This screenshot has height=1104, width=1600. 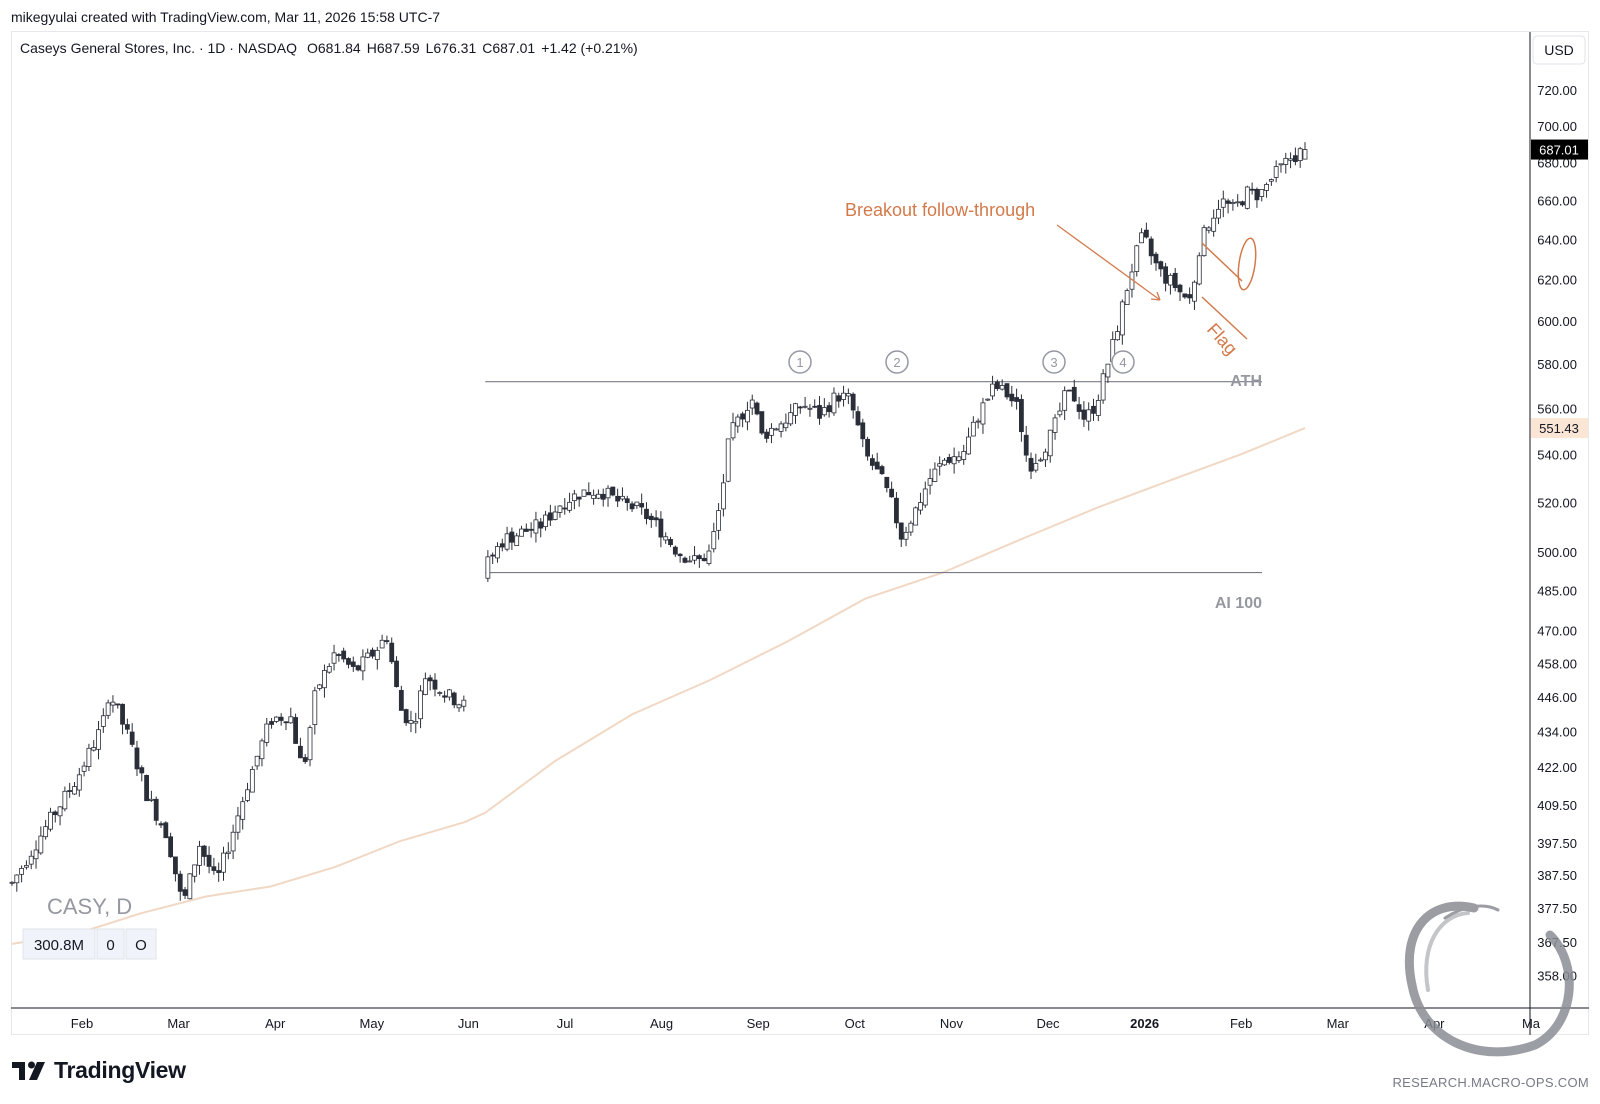 What do you see at coordinates (940, 210) in the screenshot?
I see `breakout-label: Breakout follow-through` at bounding box center [940, 210].